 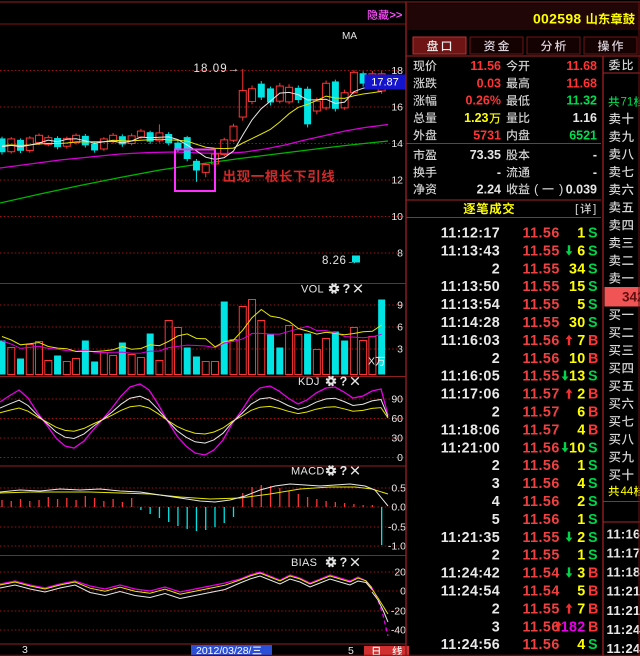 I want to click on svg-text: 11:18, so click(x=623, y=572).